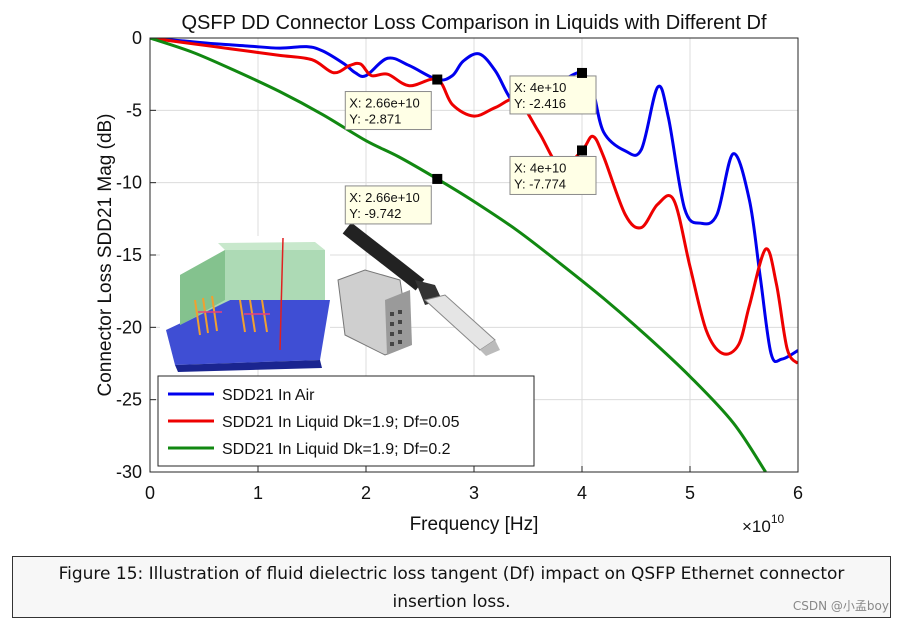  What do you see at coordinates (258, 493) in the screenshot?
I see `x-tick-label: 1` at bounding box center [258, 493].